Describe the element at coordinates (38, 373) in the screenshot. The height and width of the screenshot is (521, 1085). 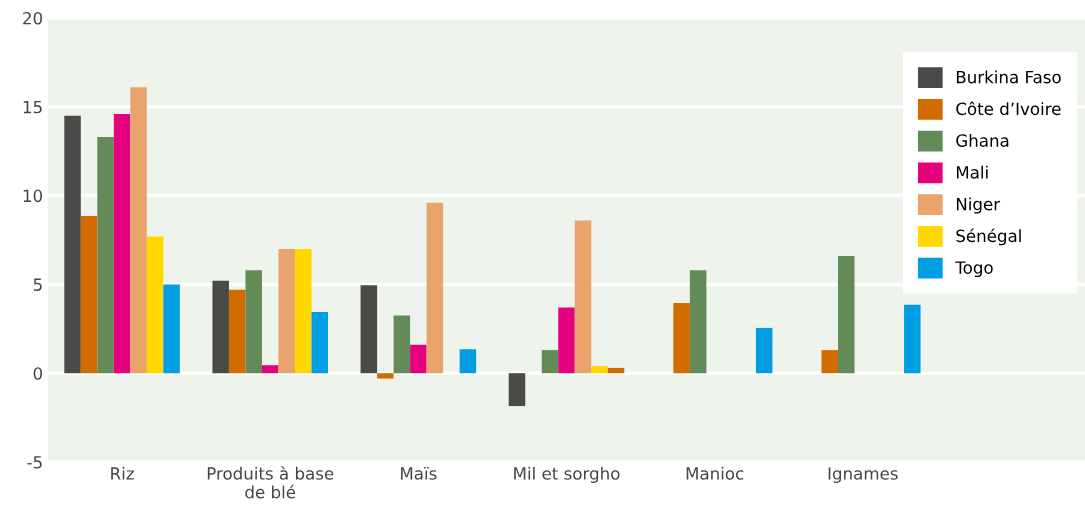
I see `y-tick-label: 0` at that location.